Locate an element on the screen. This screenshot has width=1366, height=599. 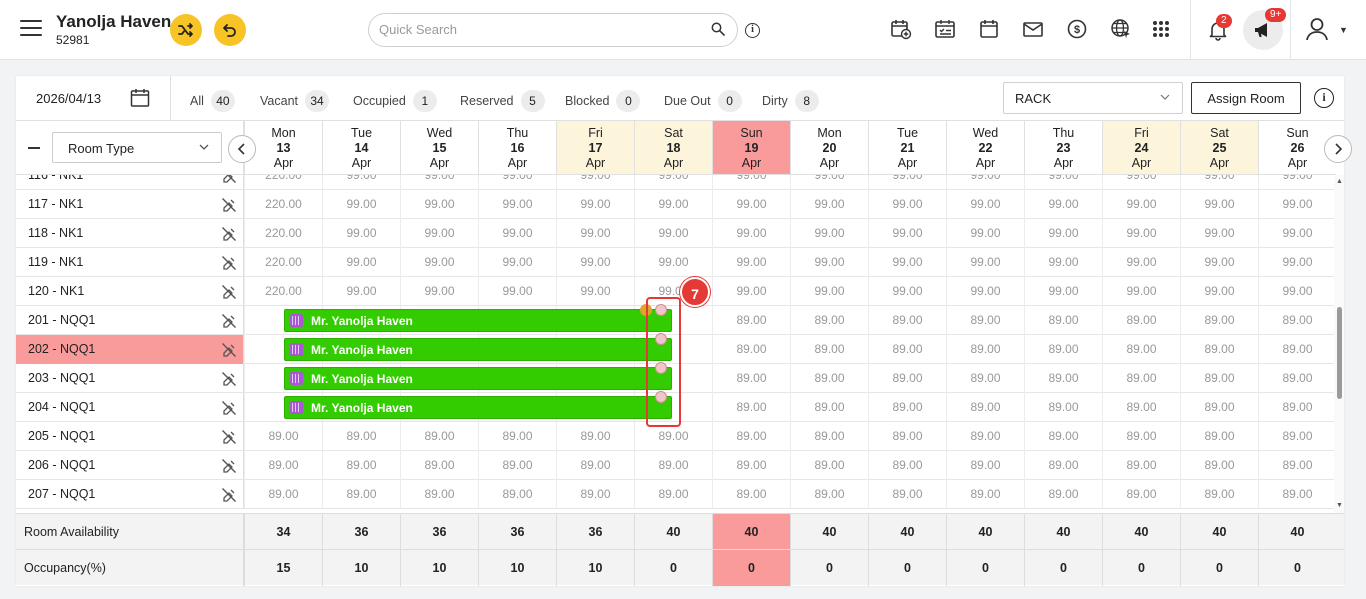
room-label: 204 - NQQ1 is located at coordinates (130, 407).